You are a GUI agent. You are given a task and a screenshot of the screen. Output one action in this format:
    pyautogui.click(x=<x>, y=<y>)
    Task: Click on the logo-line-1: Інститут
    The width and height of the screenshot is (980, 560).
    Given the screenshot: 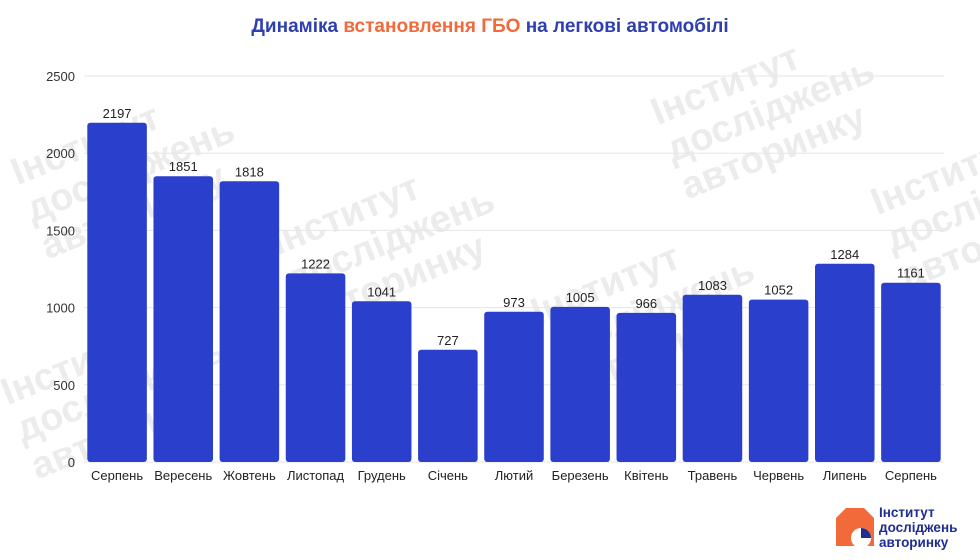 What is the action you would take?
    pyautogui.click(x=907, y=512)
    